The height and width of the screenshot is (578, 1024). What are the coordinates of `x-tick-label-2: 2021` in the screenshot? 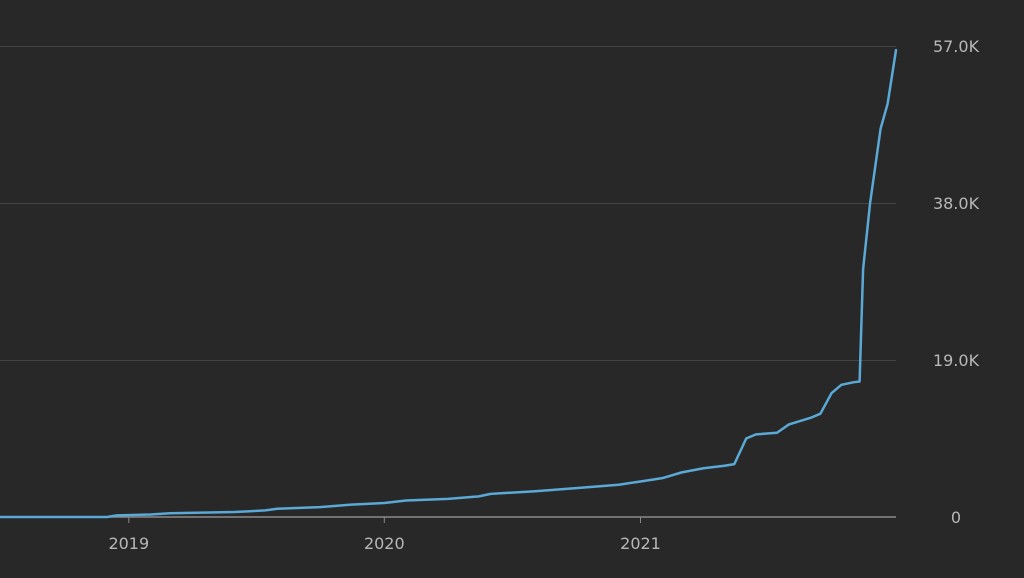 It's located at (640, 543).